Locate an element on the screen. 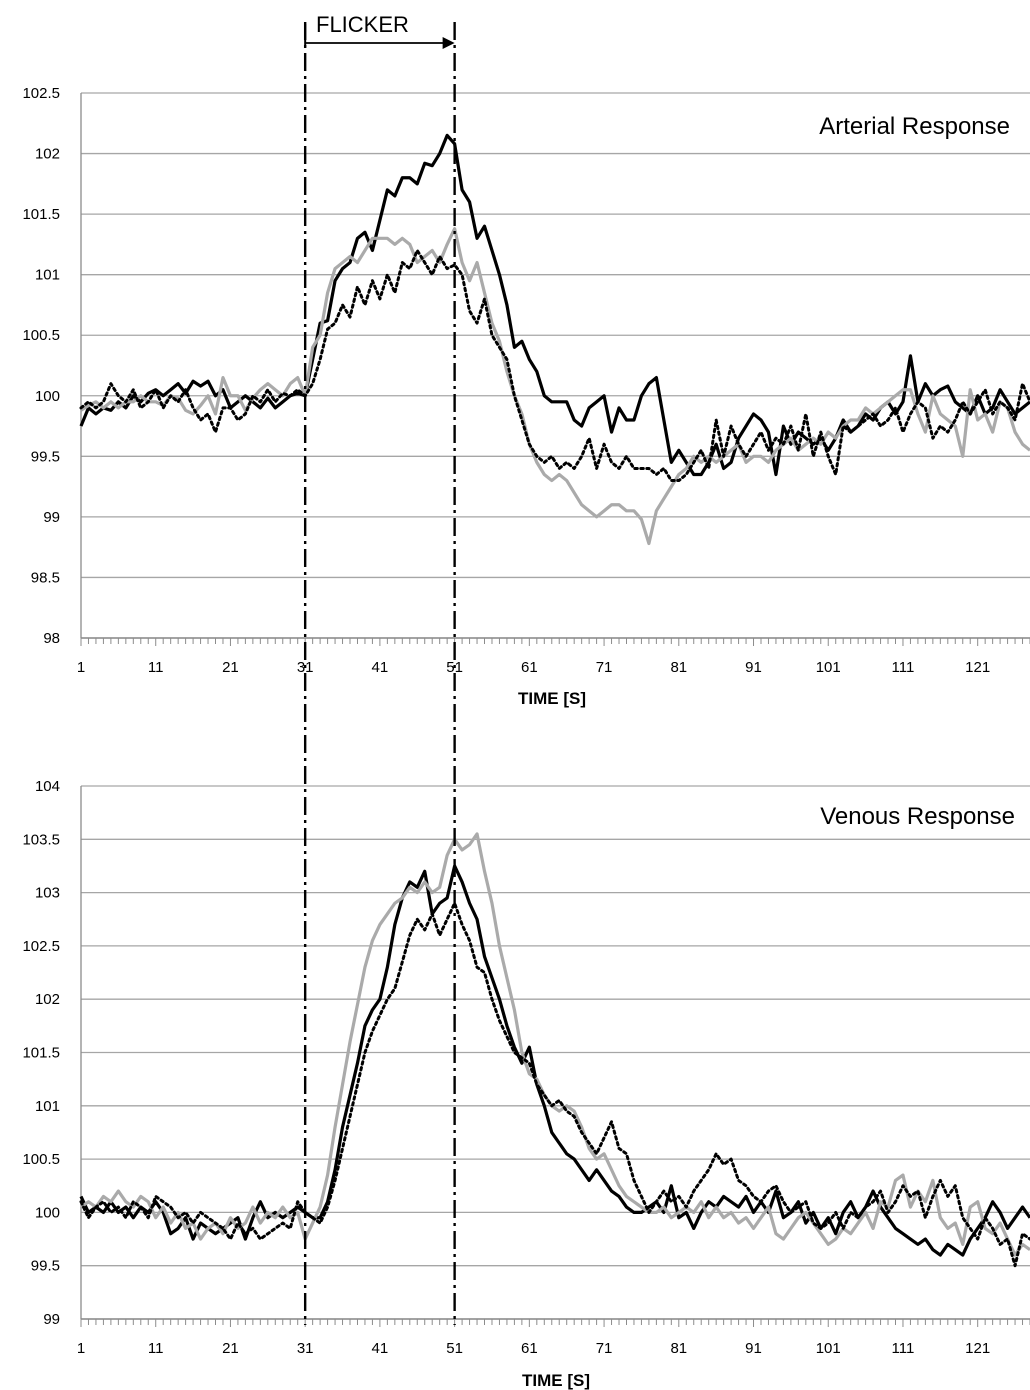 This screenshot has height=1390, width=1030. venous-x-tick-label: 61 is located at coordinates (529, 1348).